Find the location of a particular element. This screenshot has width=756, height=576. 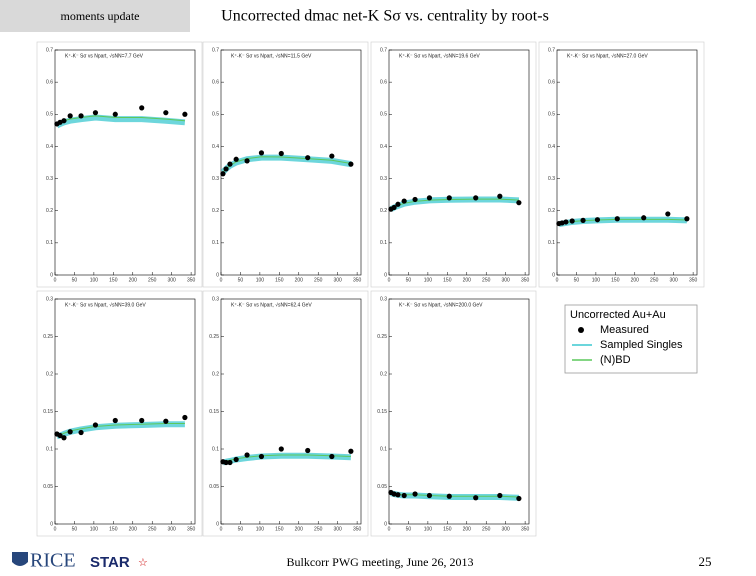

legend-label: Measured is located at coordinates (624, 330).